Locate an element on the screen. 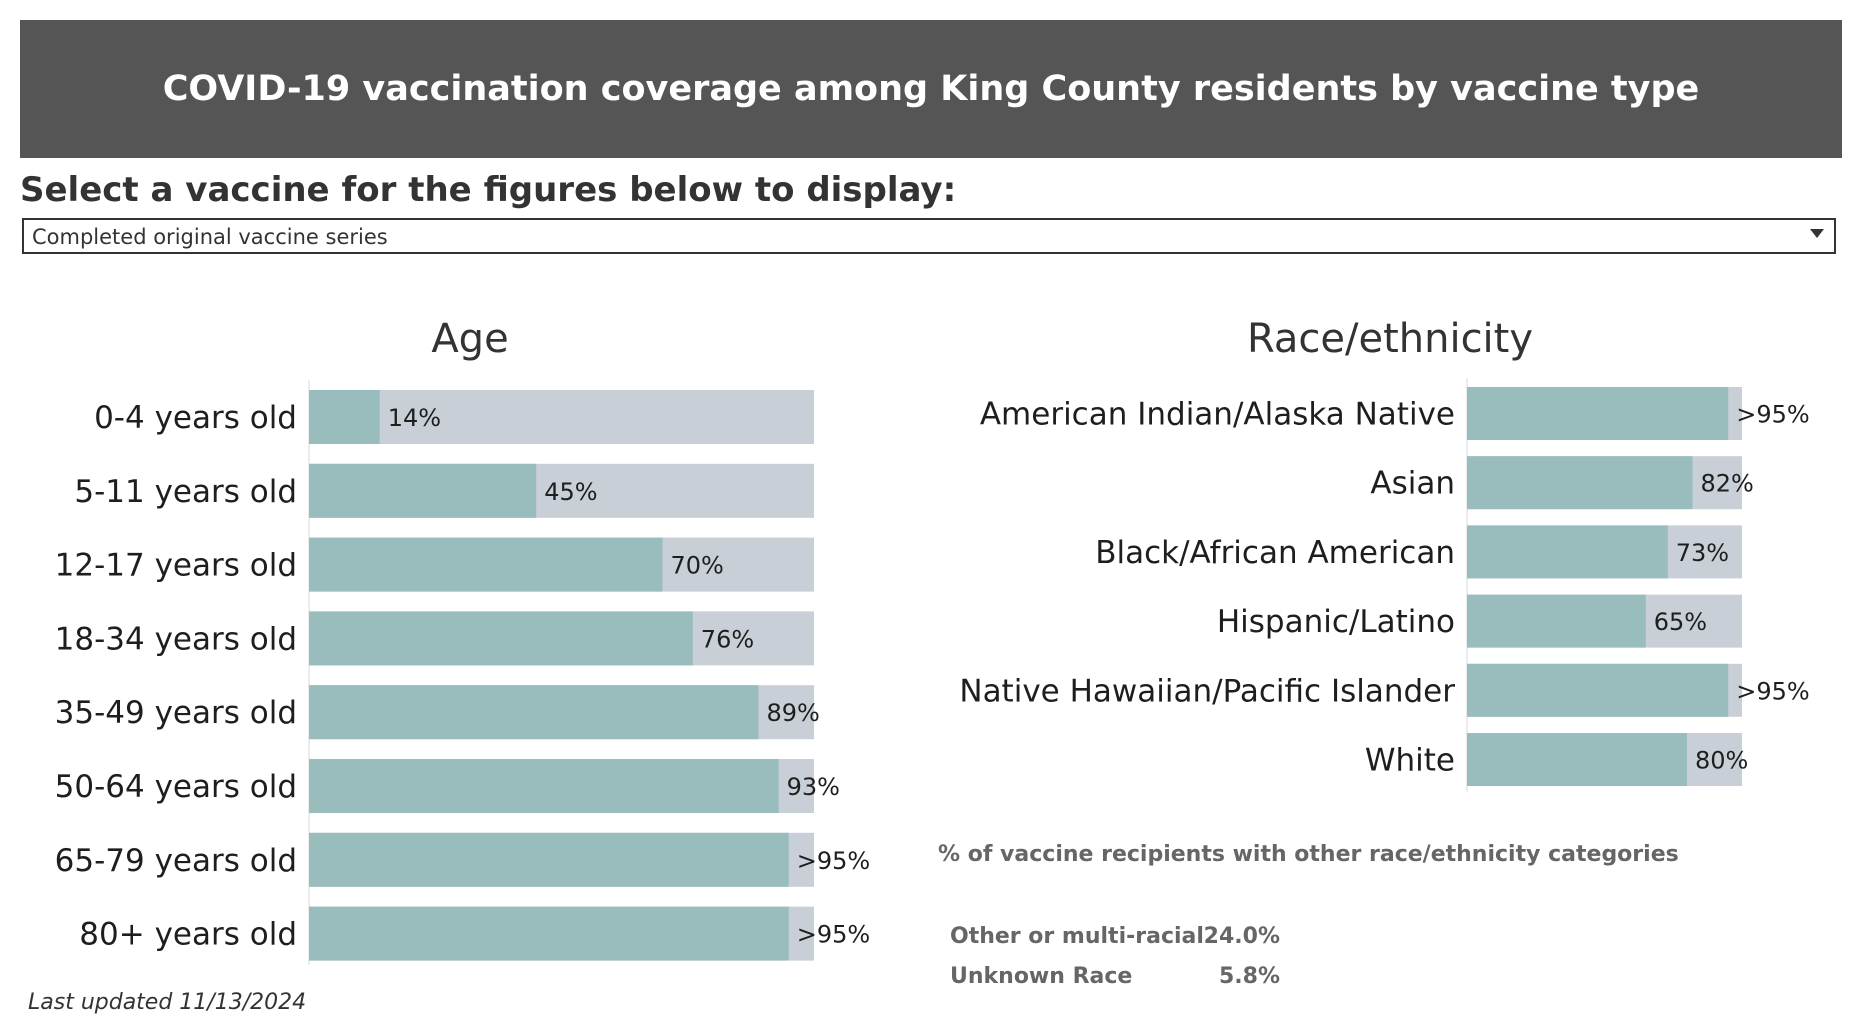 The image size is (1852, 1033). race-value-label: 82% is located at coordinates (1727, 484).